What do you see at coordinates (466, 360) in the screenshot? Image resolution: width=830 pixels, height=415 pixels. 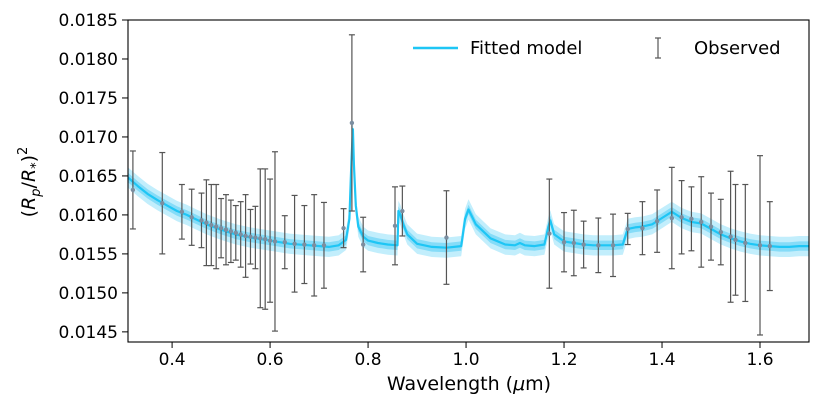 I see `x-tick-label: 1.0` at bounding box center [466, 360].